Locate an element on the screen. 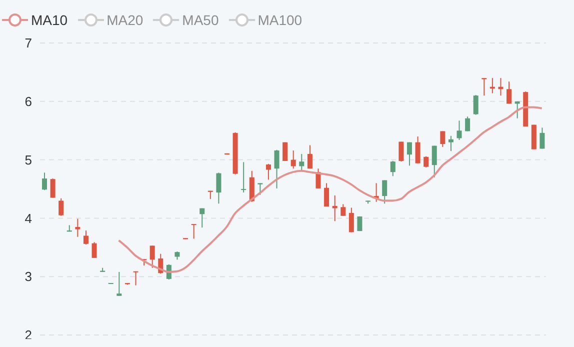 This screenshot has width=574, height=347. y-tick-label: 7 is located at coordinates (28, 43).